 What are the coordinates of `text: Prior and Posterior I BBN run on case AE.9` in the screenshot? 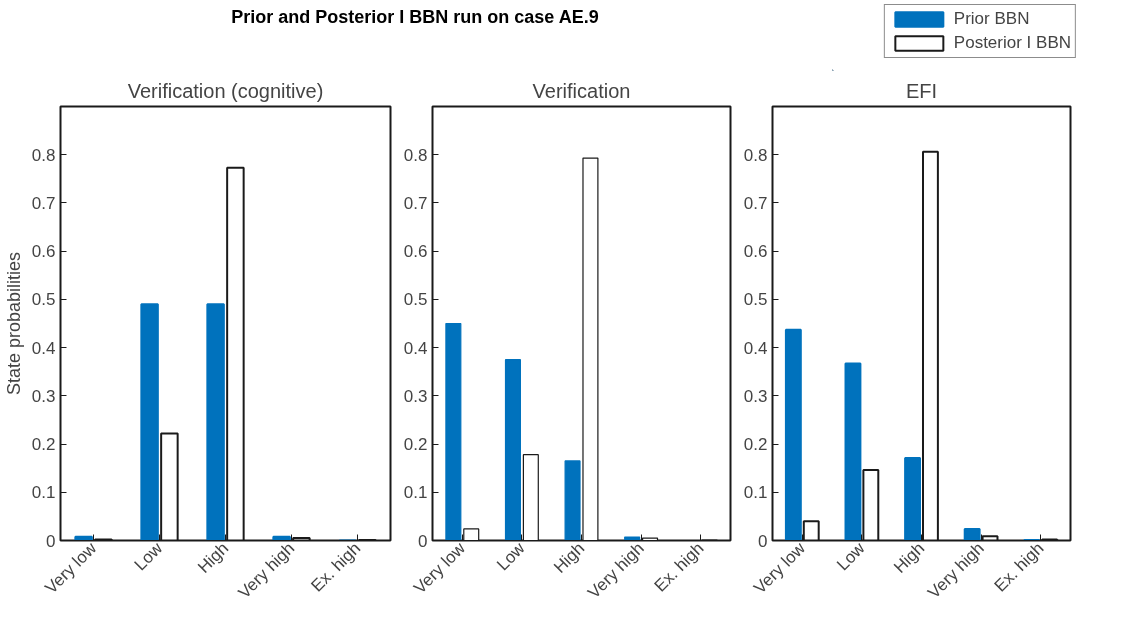 It's located at (415, 17).